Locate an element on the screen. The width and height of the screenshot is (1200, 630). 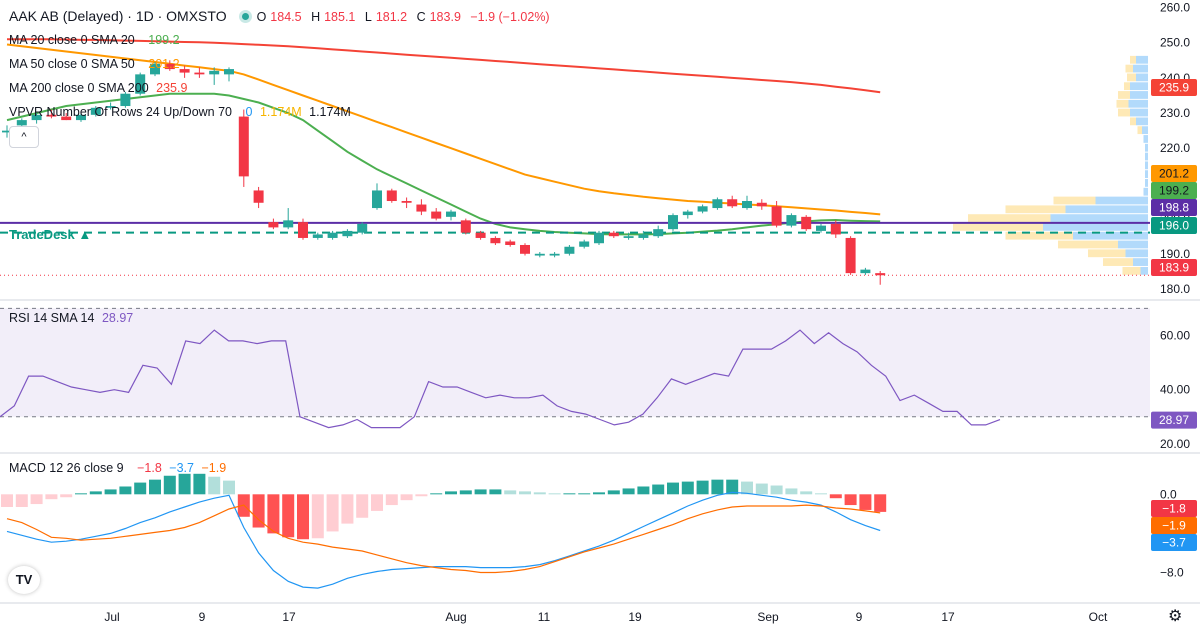
macd-value-3: −1.9 is located at coordinates (214, 468).